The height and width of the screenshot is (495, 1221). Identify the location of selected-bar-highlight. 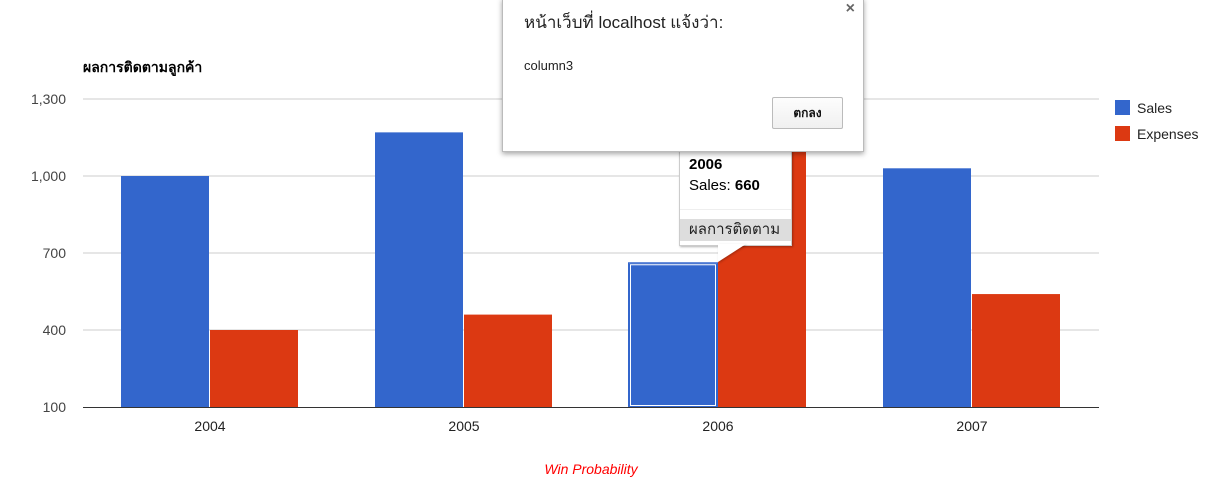
(673, 335).